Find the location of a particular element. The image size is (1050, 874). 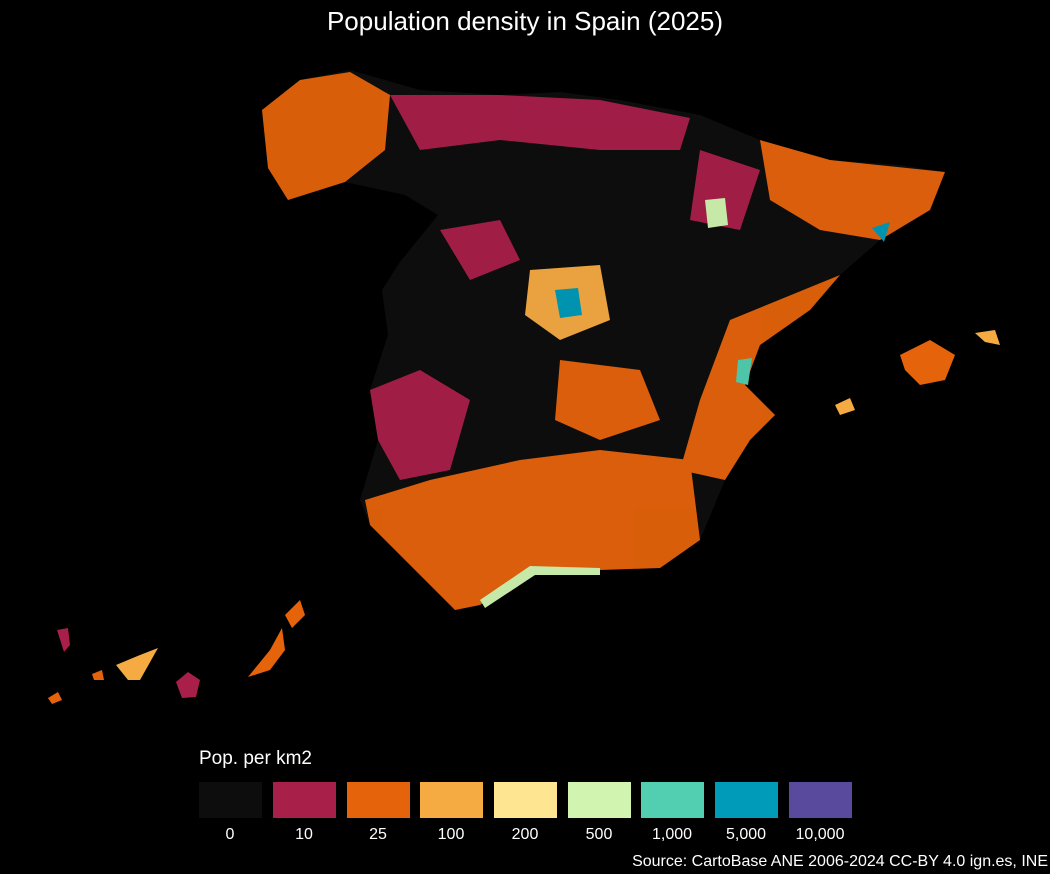

legend-label: 1,000 is located at coordinates (672, 834).